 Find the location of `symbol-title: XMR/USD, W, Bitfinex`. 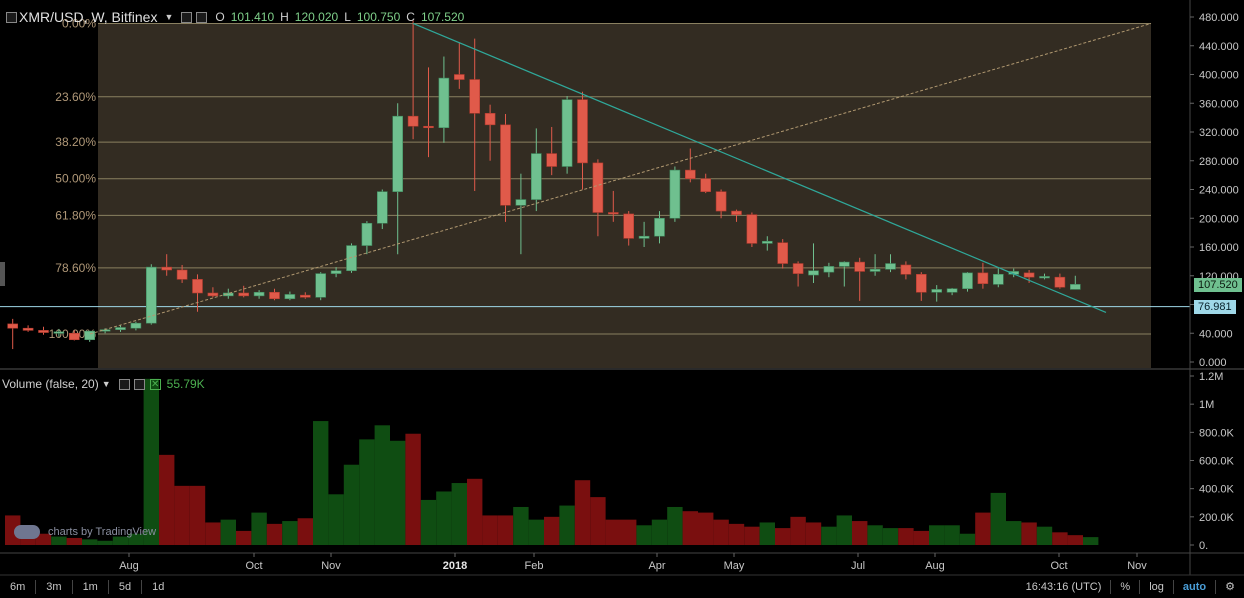

symbol-title: XMR/USD, W, Bitfinex is located at coordinates (88, 17).